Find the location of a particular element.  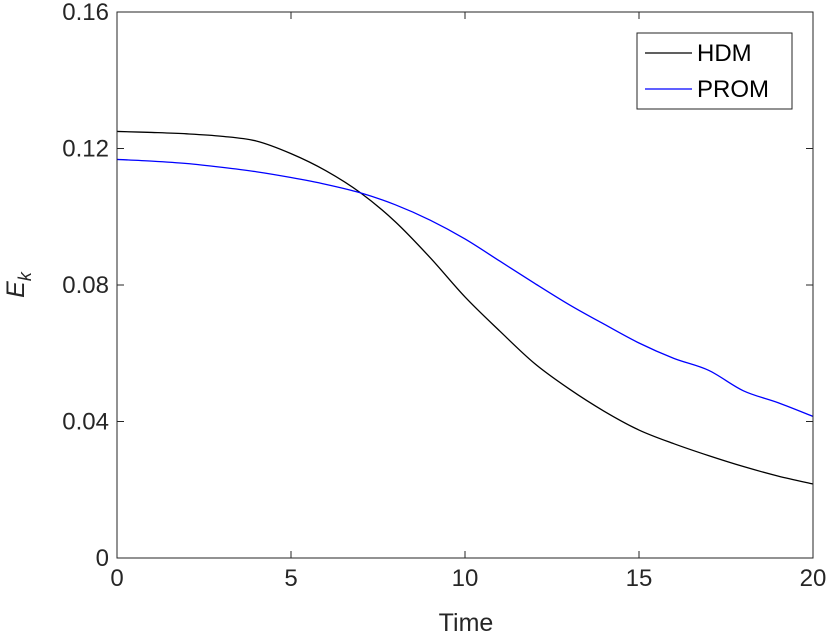

y-tick-label: 0 is located at coordinates (102, 558).